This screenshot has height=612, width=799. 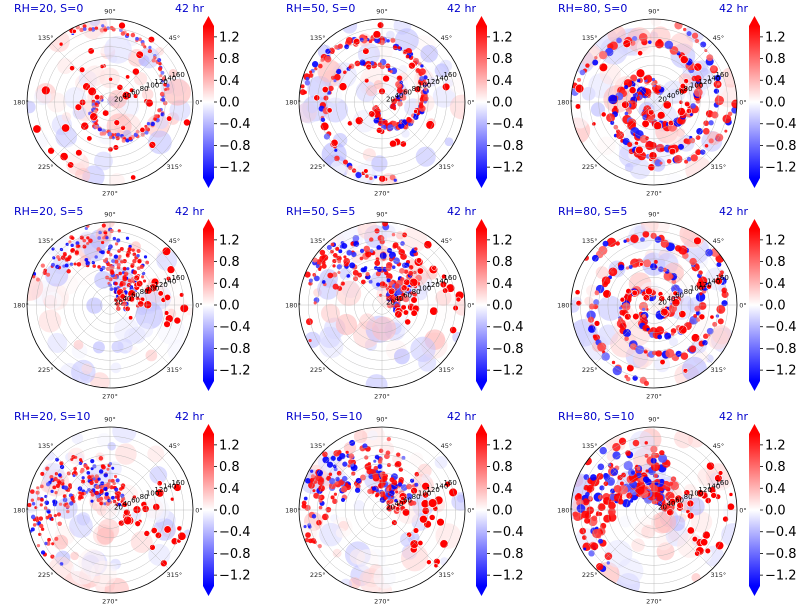 I want to click on angular-tick-label: 45°, so click(x=447, y=446).